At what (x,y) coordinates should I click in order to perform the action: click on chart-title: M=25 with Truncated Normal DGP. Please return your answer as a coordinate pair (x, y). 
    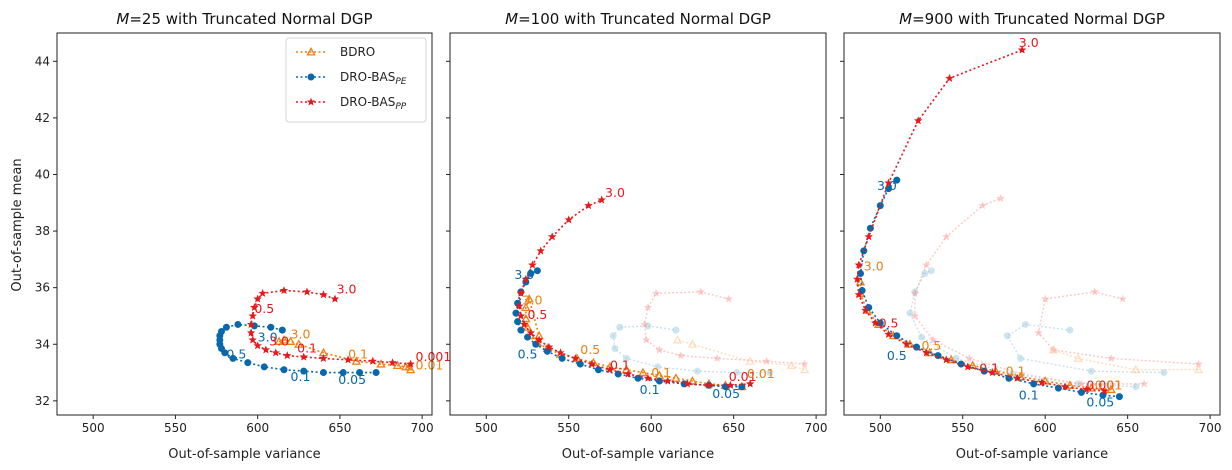
    Looking at the image, I should click on (244, 19).